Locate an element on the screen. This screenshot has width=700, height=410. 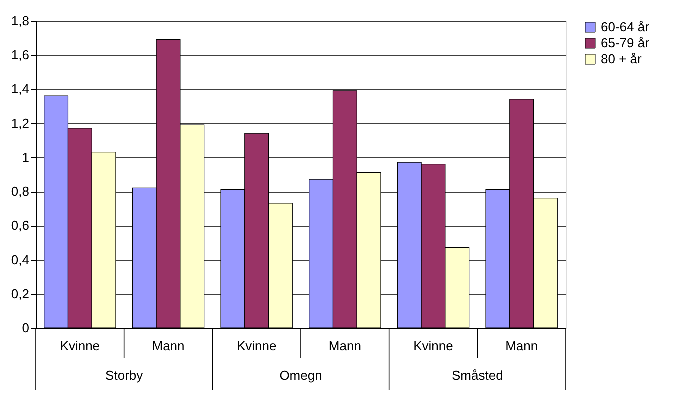
text: Omegn is located at coordinates (301, 375).